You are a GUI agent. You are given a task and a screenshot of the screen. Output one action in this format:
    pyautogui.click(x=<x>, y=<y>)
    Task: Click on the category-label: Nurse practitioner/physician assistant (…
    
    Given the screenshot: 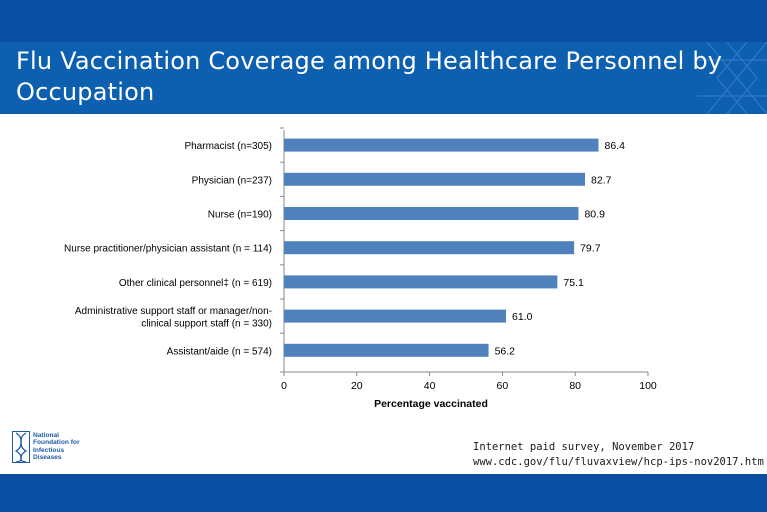 What is the action you would take?
    pyautogui.click(x=168, y=249)
    